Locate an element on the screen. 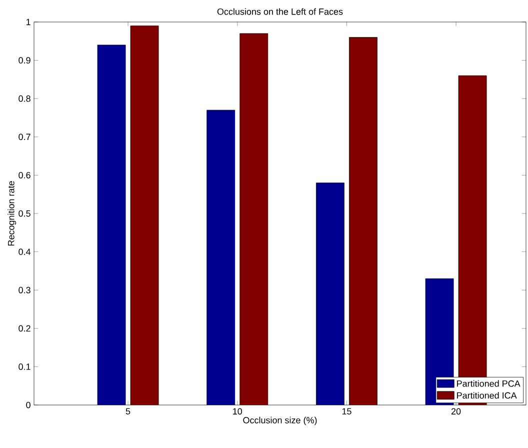  y-tick-label: 0.7 is located at coordinates (24, 137).